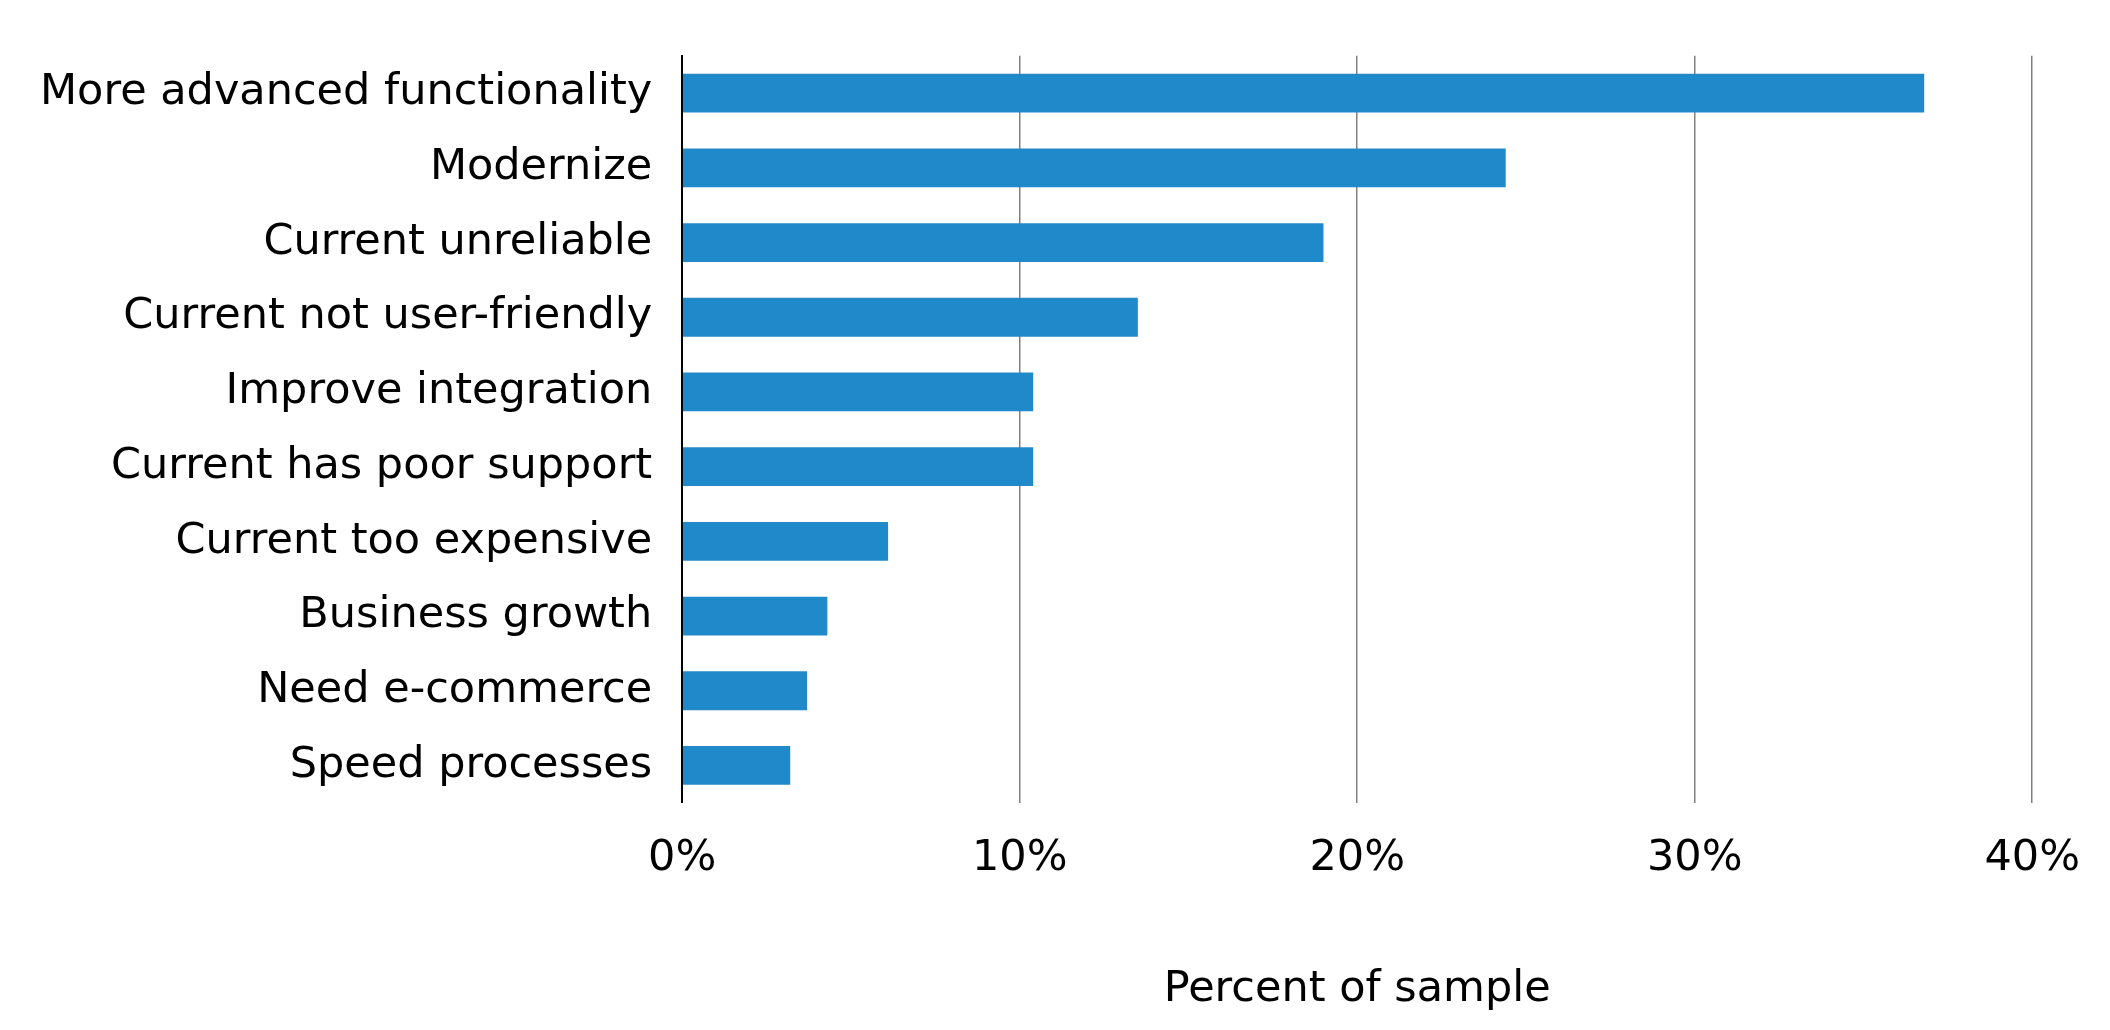 The image size is (2110, 1030). What do you see at coordinates (1357, 854) in the screenshot?
I see `x-tick-label: 20%` at bounding box center [1357, 854].